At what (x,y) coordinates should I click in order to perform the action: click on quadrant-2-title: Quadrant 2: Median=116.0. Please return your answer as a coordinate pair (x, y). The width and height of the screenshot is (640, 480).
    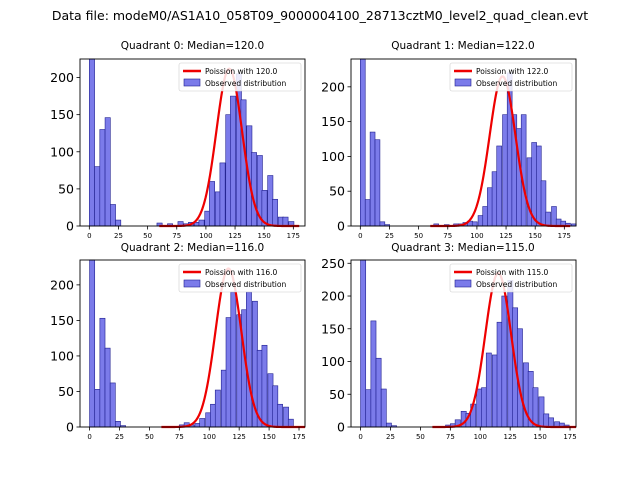
    Looking at the image, I should click on (192, 248).